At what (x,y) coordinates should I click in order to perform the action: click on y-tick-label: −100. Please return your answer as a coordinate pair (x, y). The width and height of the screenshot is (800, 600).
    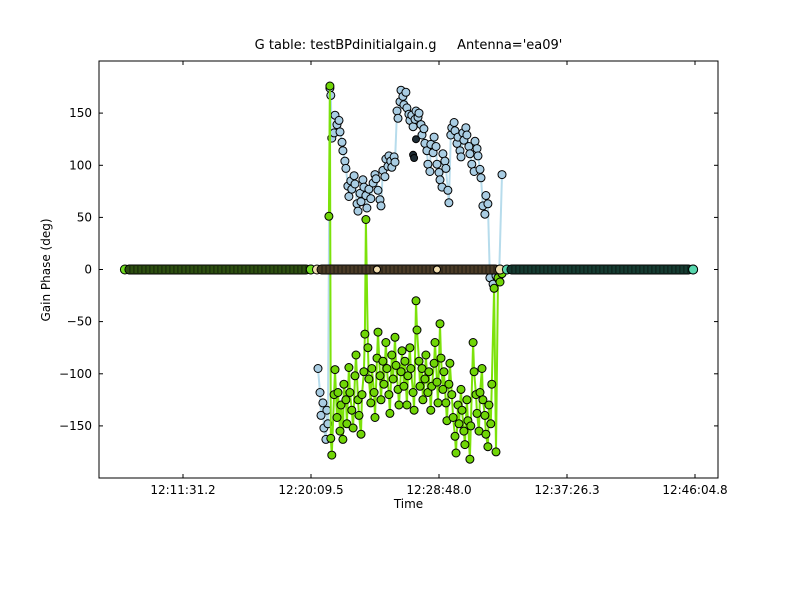
    Looking at the image, I should click on (75, 374).